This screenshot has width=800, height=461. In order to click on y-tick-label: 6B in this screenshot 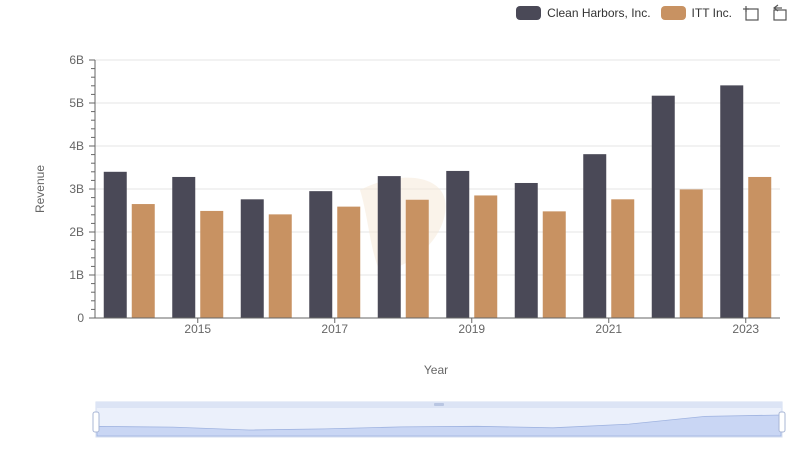, I will do `click(76, 60)`.